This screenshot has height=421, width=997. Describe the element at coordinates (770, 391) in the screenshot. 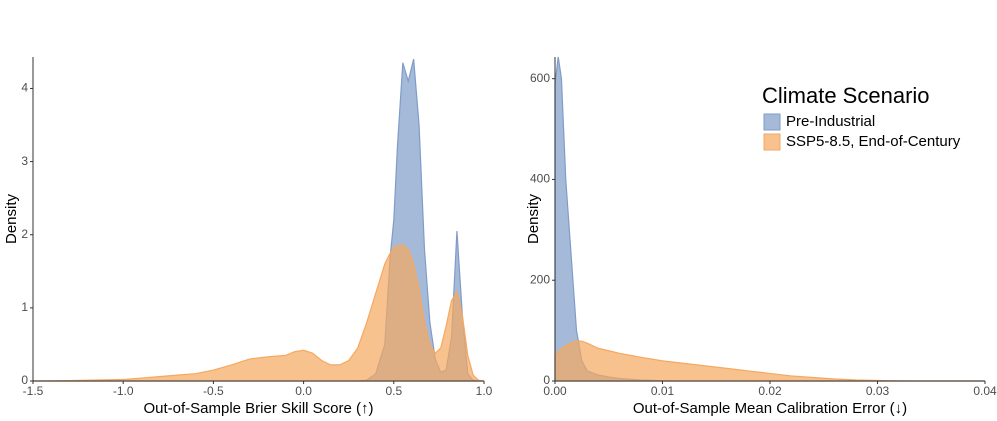

I see `x-tick-label: 0.02` at that location.